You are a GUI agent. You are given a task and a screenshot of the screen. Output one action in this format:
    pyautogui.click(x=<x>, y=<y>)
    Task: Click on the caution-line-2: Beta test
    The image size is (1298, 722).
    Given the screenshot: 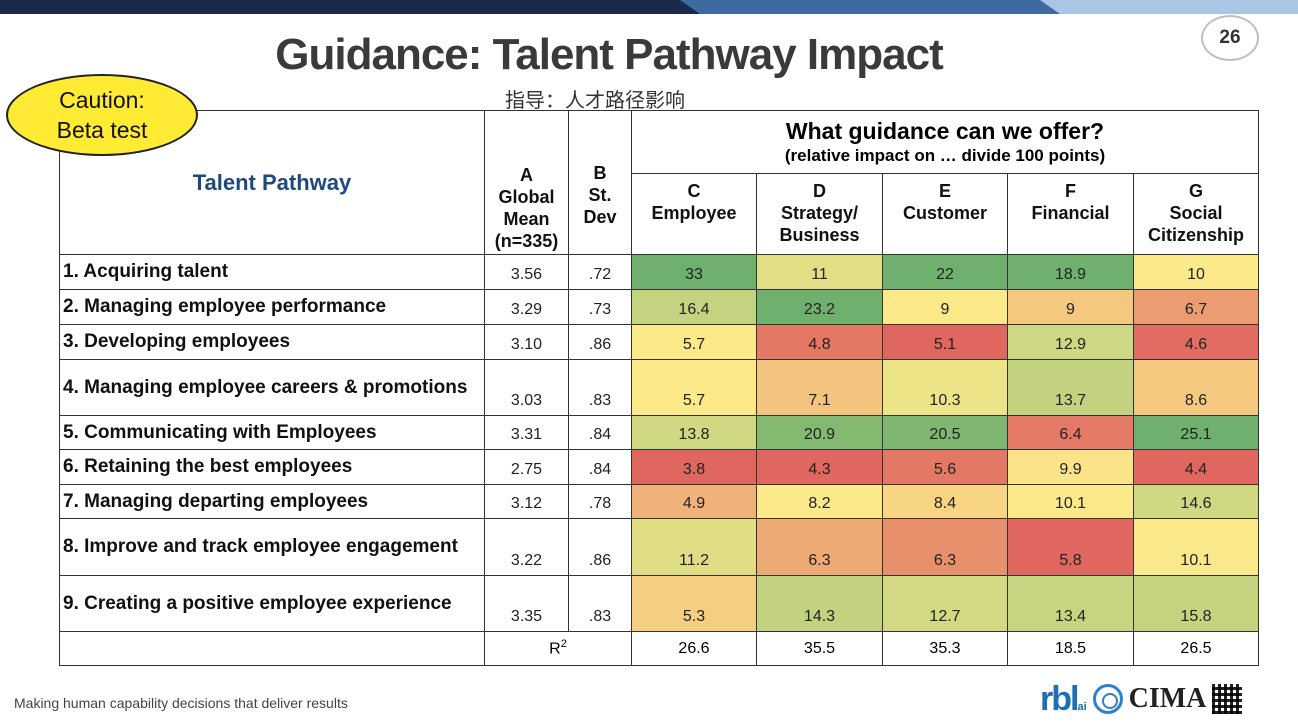 What is the action you would take?
    pyautogui.click(x=102, y=130)
    